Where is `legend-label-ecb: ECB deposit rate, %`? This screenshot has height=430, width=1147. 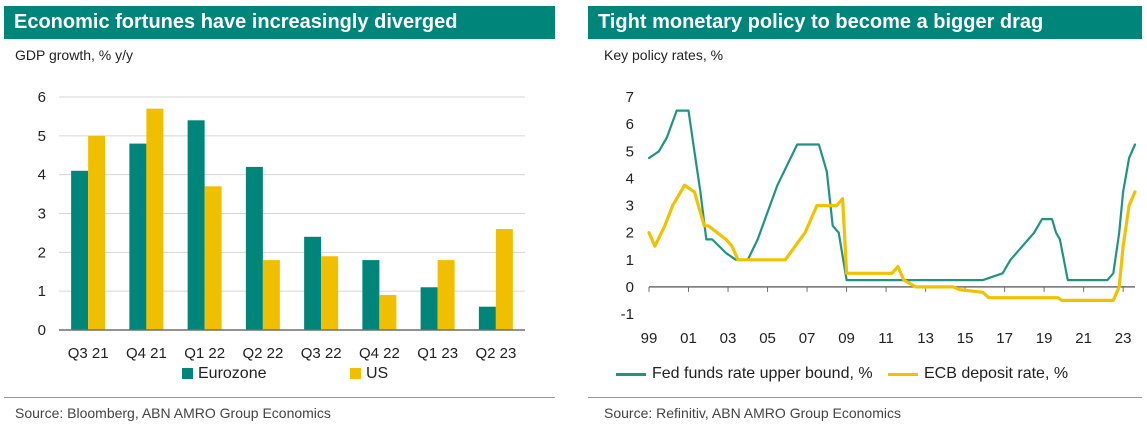 legend-label-ecb: ECB deposit rate, % is located at coordinates (996, 373).